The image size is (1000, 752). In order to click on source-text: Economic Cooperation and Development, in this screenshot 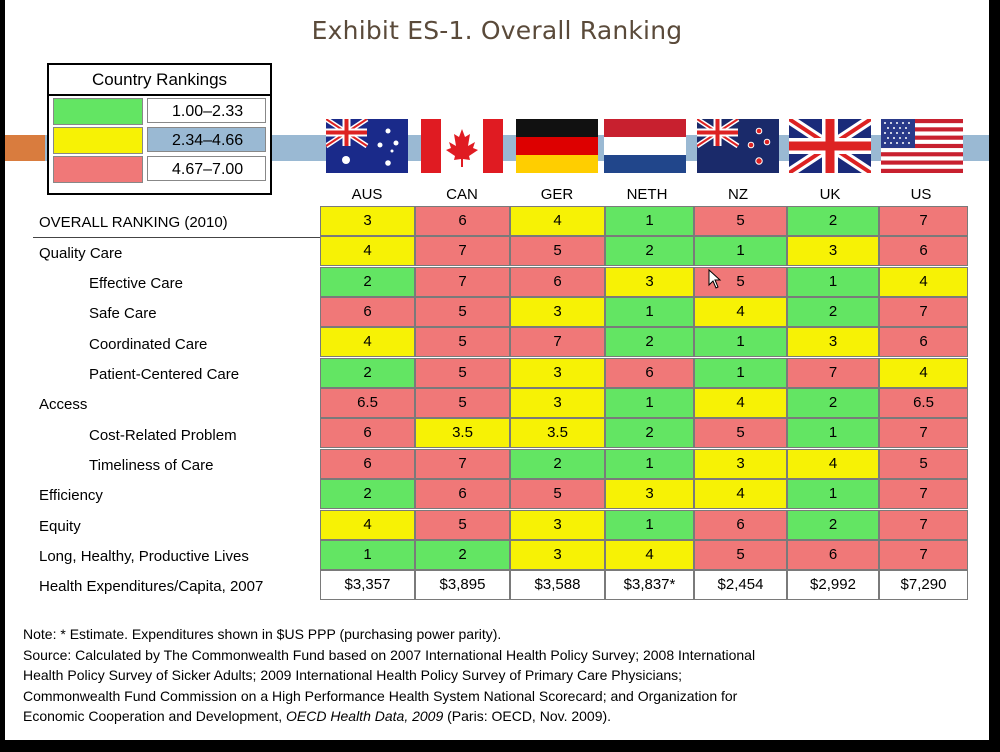, I will do `click(155, 716)`.